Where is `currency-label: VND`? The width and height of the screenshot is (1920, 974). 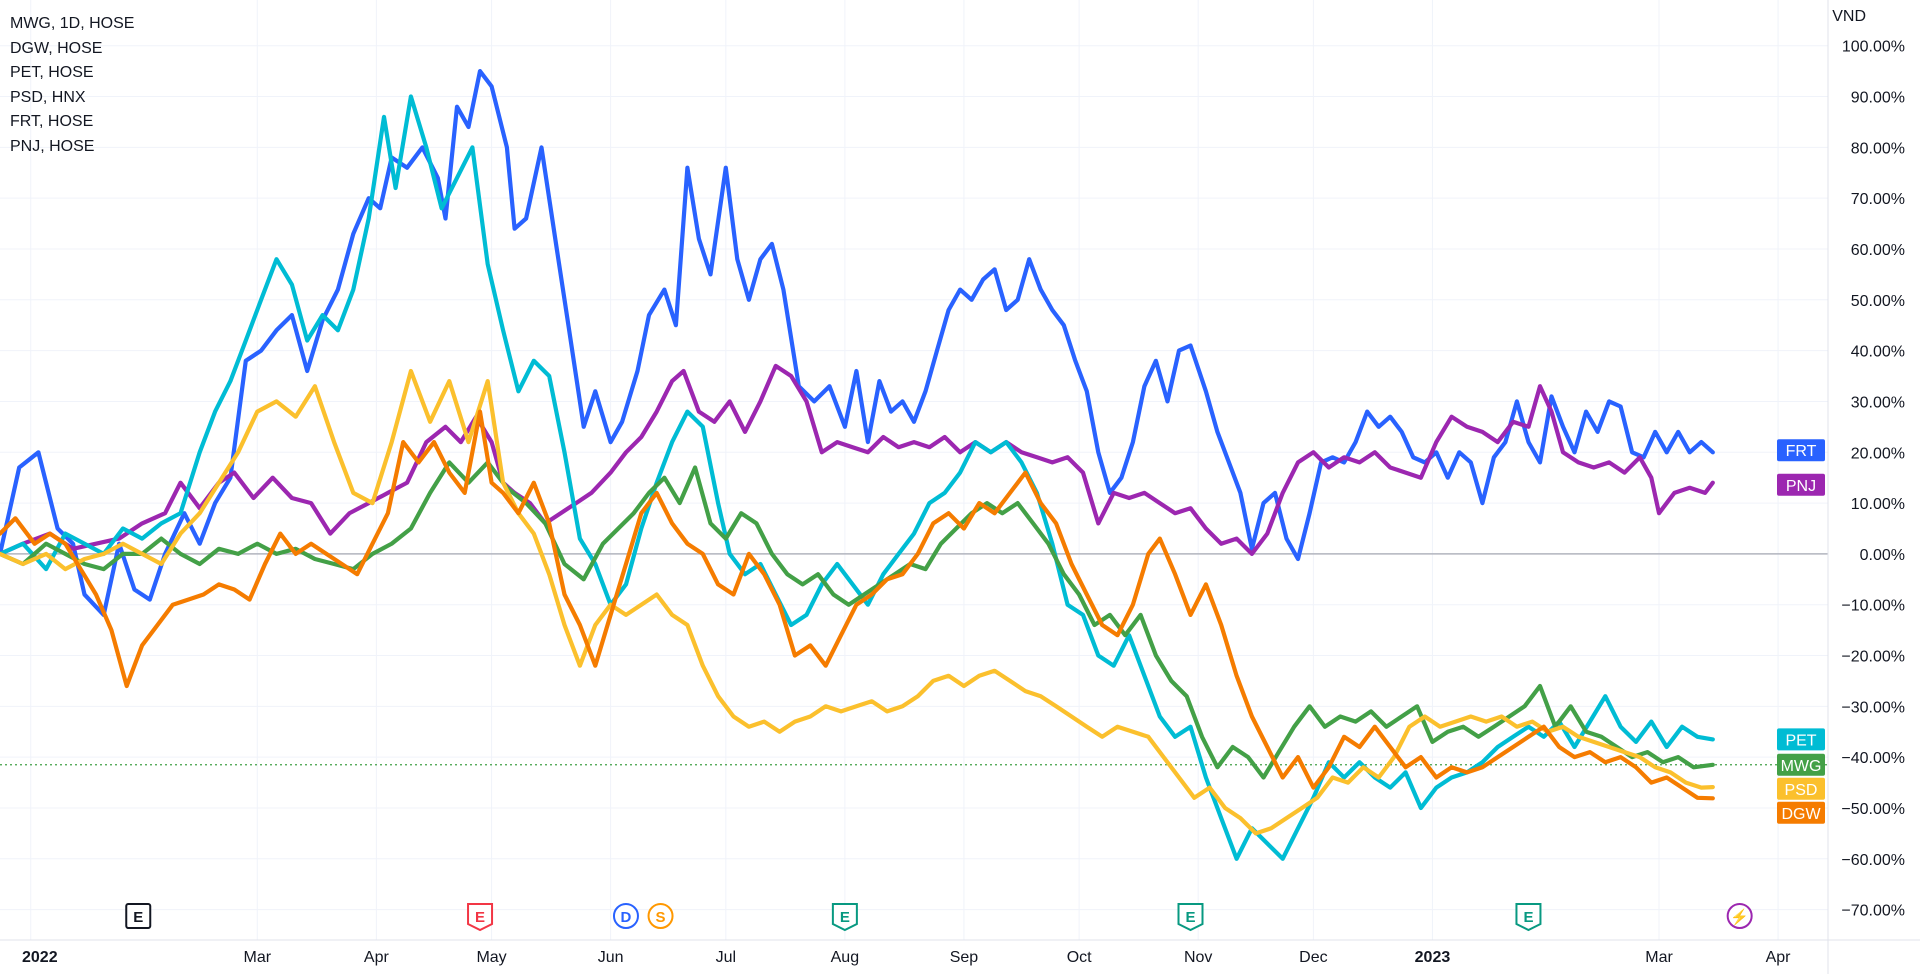 currency-label: VND is located at coordinates (1849, 16).